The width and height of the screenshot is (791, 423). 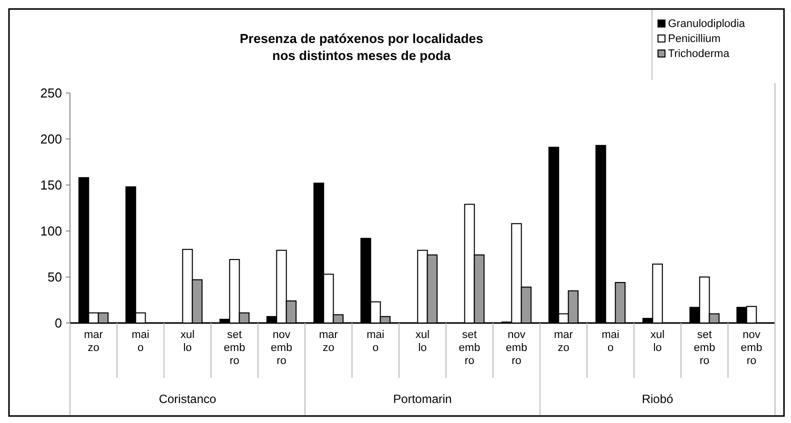 What do you see at coordinates (55, 277) in the screenshot?
I see `y-tick-label: 50` at bounding box center [55, 277].